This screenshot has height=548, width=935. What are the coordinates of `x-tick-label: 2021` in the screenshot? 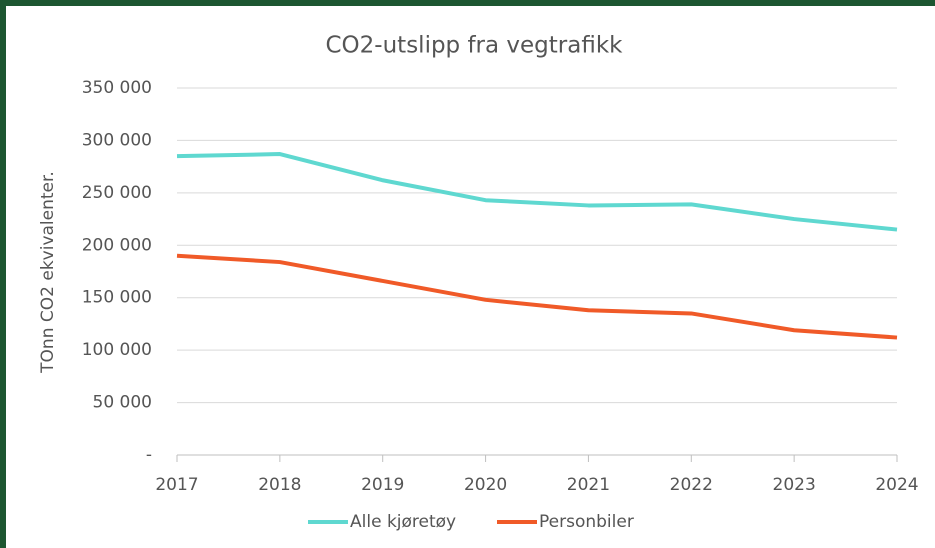 It's located at (588, 485).